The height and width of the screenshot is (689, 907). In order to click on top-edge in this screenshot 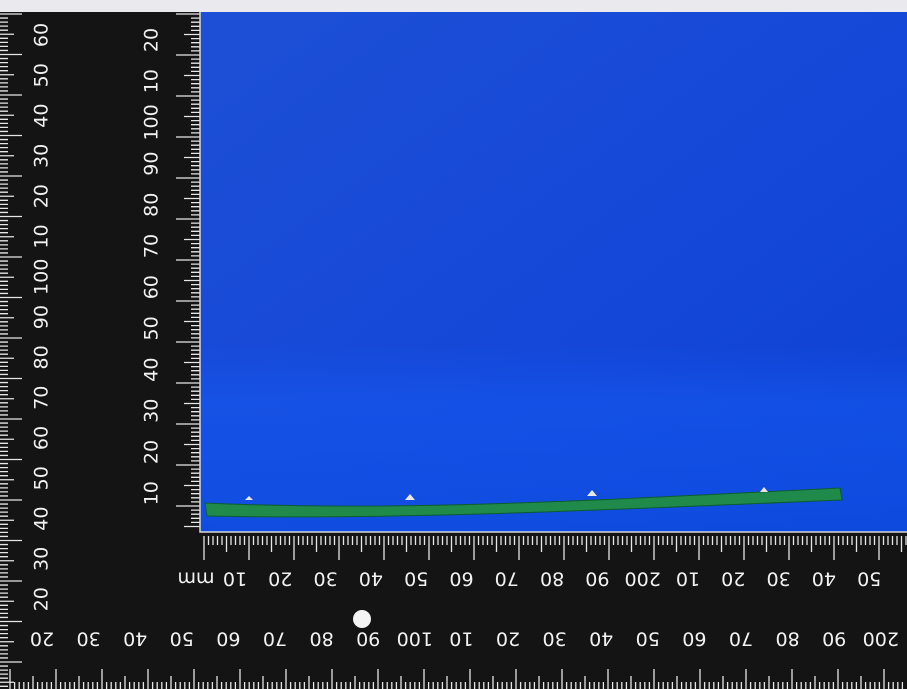, I will do `click(453, 6)`.